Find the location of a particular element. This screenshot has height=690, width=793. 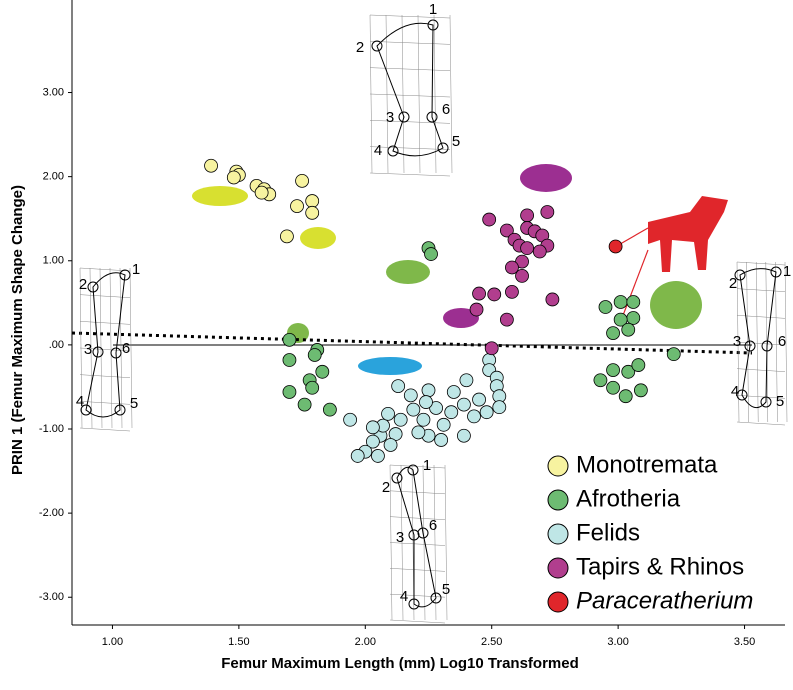

legend-label: Felids is located at coordinates (608, 532).